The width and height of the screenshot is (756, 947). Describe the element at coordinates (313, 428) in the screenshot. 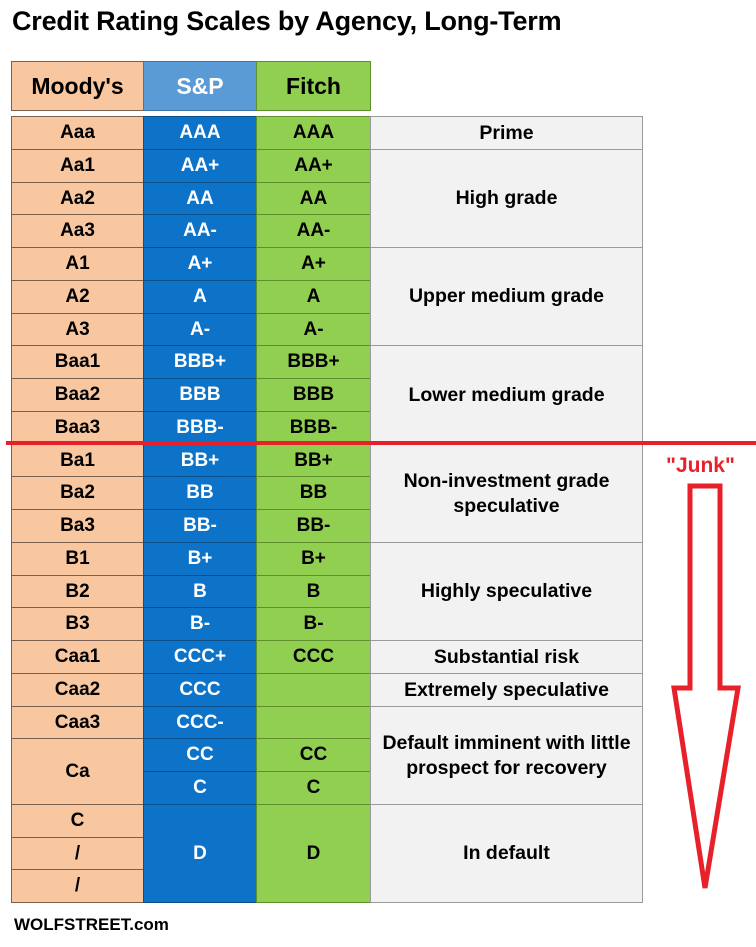

I see `fitch-rating-cell: BBB-` at that location.